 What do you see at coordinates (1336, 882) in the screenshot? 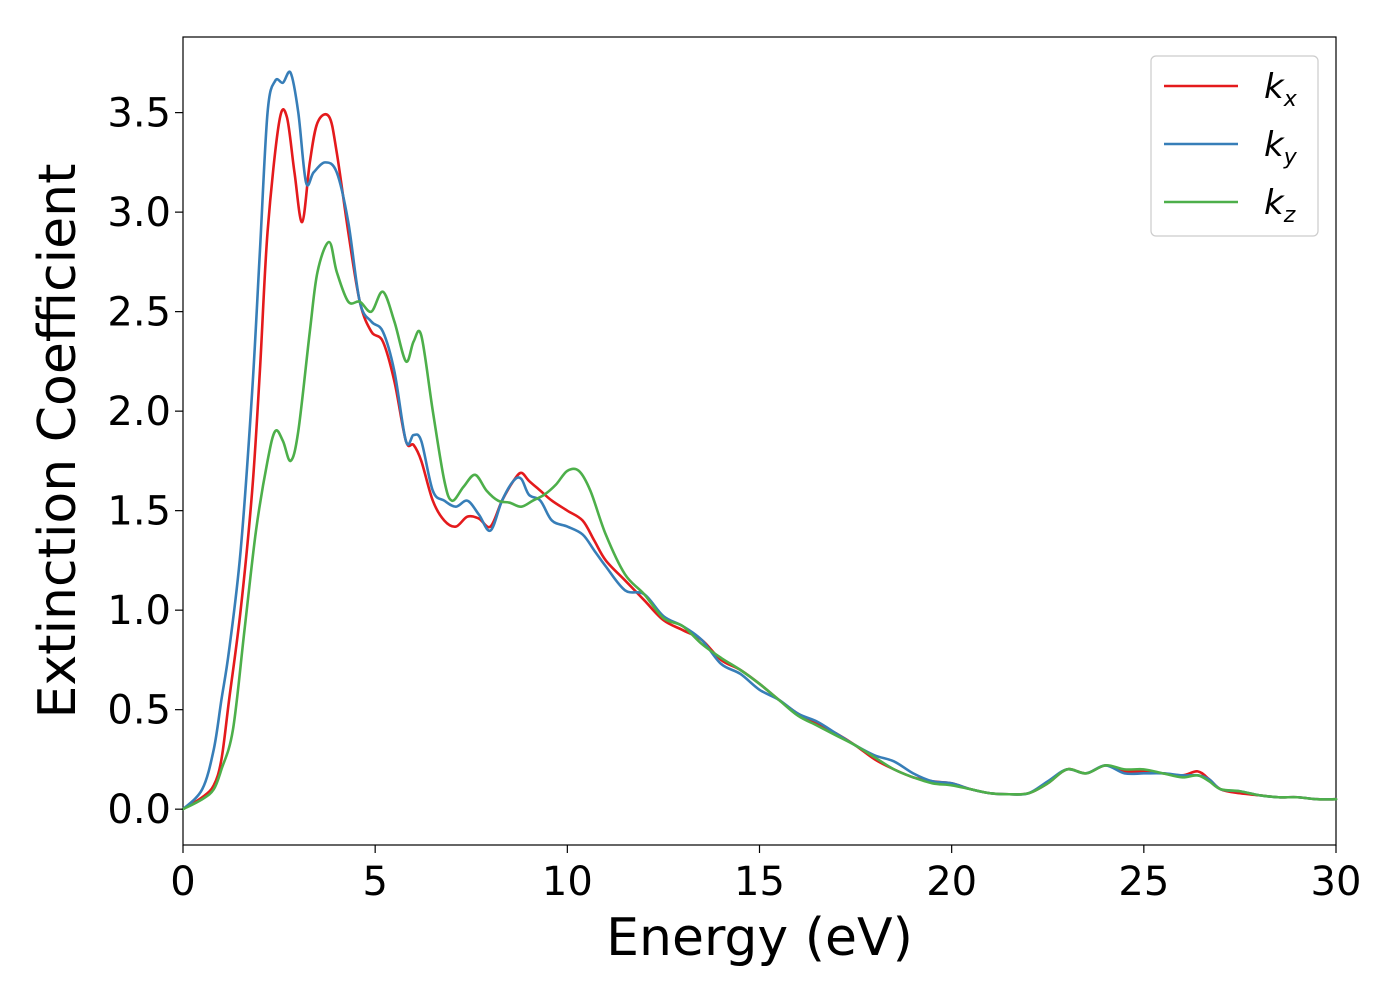
I see `x-tick-label: 30` at bounding box center [1336, 882].